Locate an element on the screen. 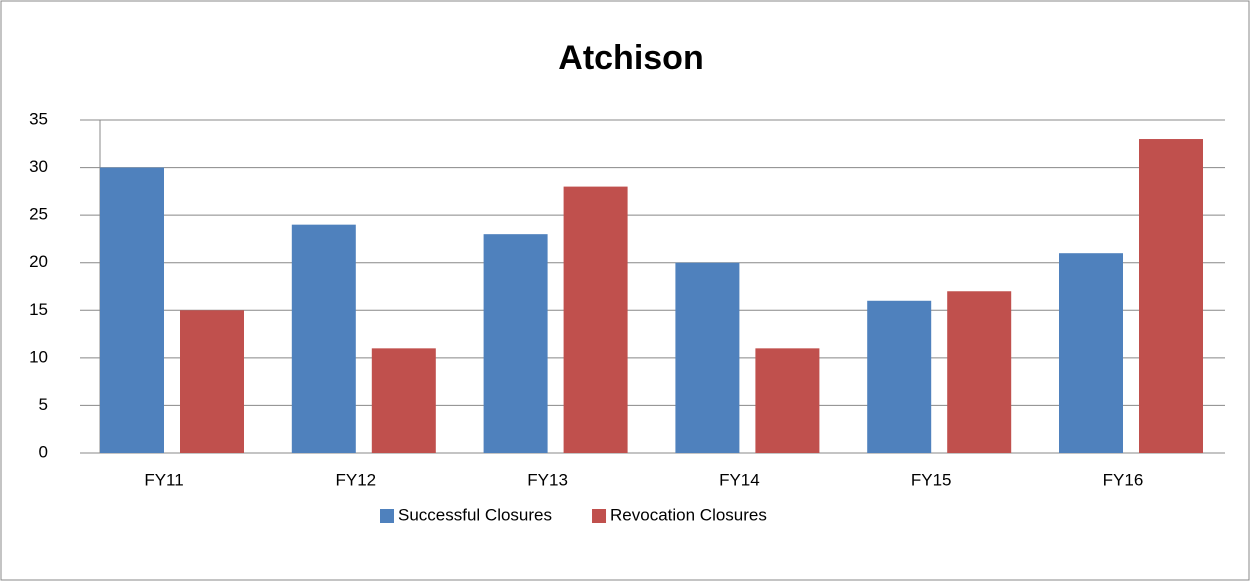 This screenshot has height=581, width=1250. y-tick-label: 15 is located at coordinates (38, 309).